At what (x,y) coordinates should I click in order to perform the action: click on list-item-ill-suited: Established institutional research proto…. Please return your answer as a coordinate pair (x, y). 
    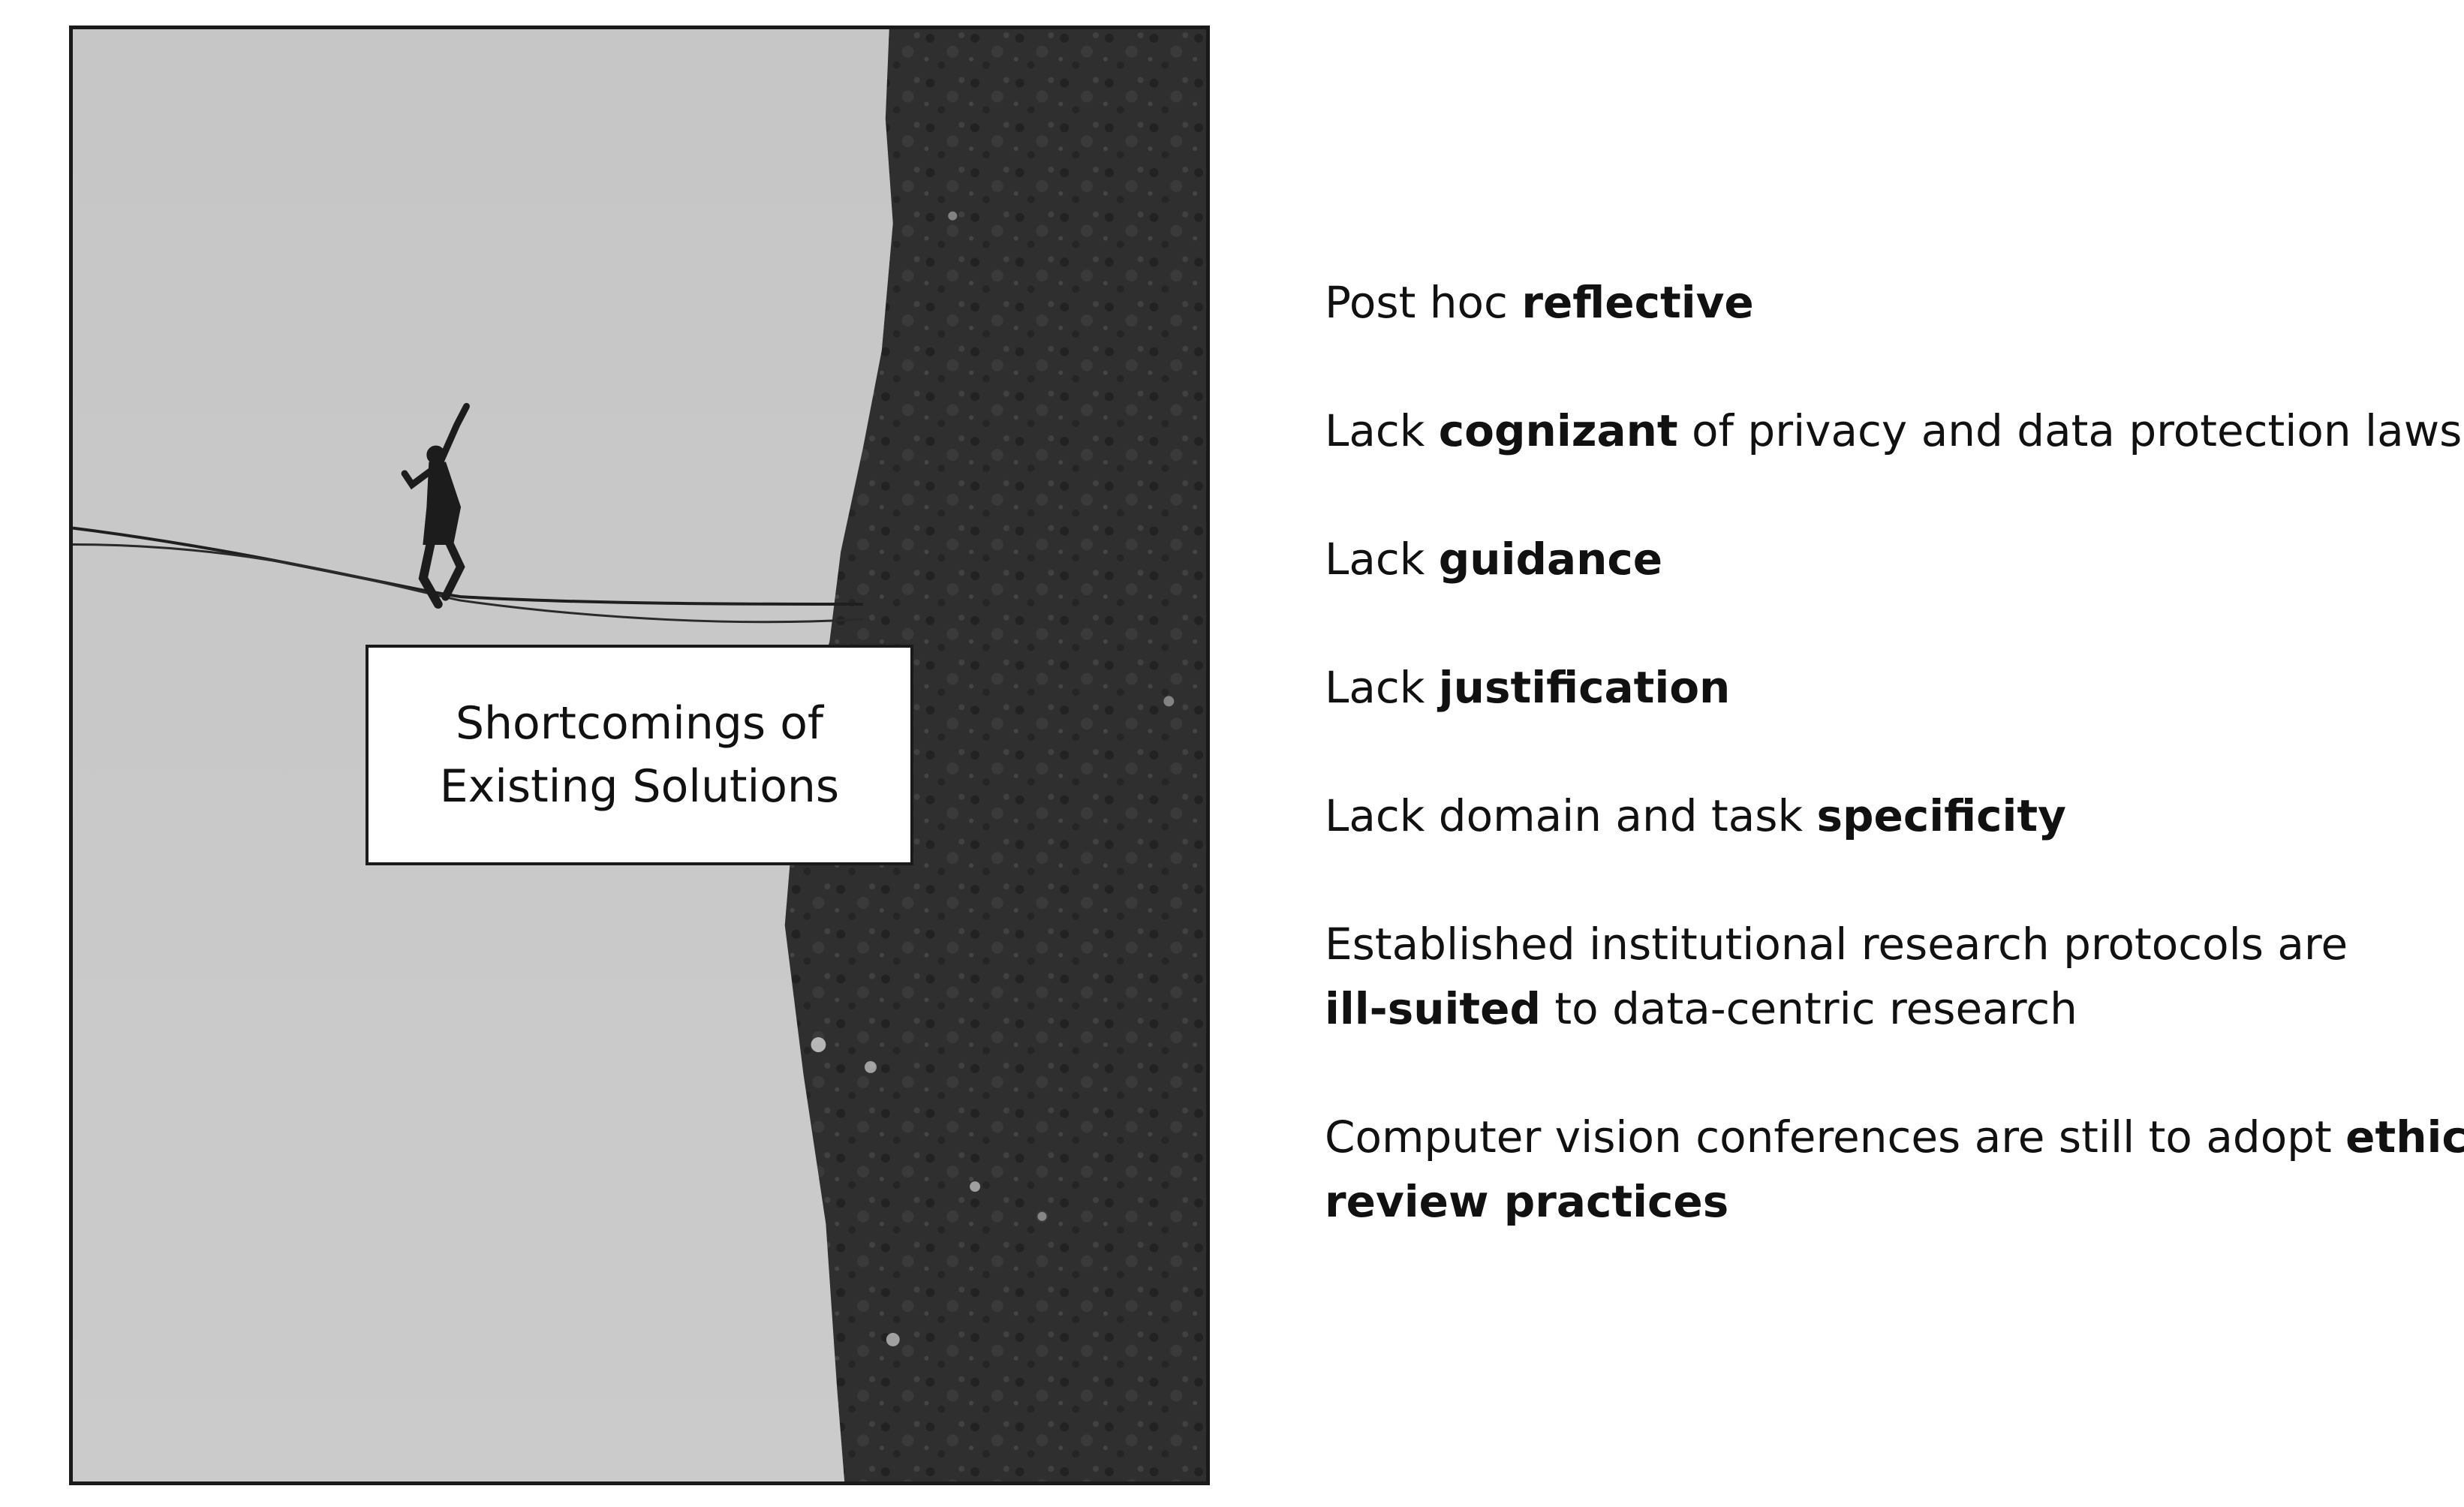
    Looking at the image, I should click on (1887, 976).